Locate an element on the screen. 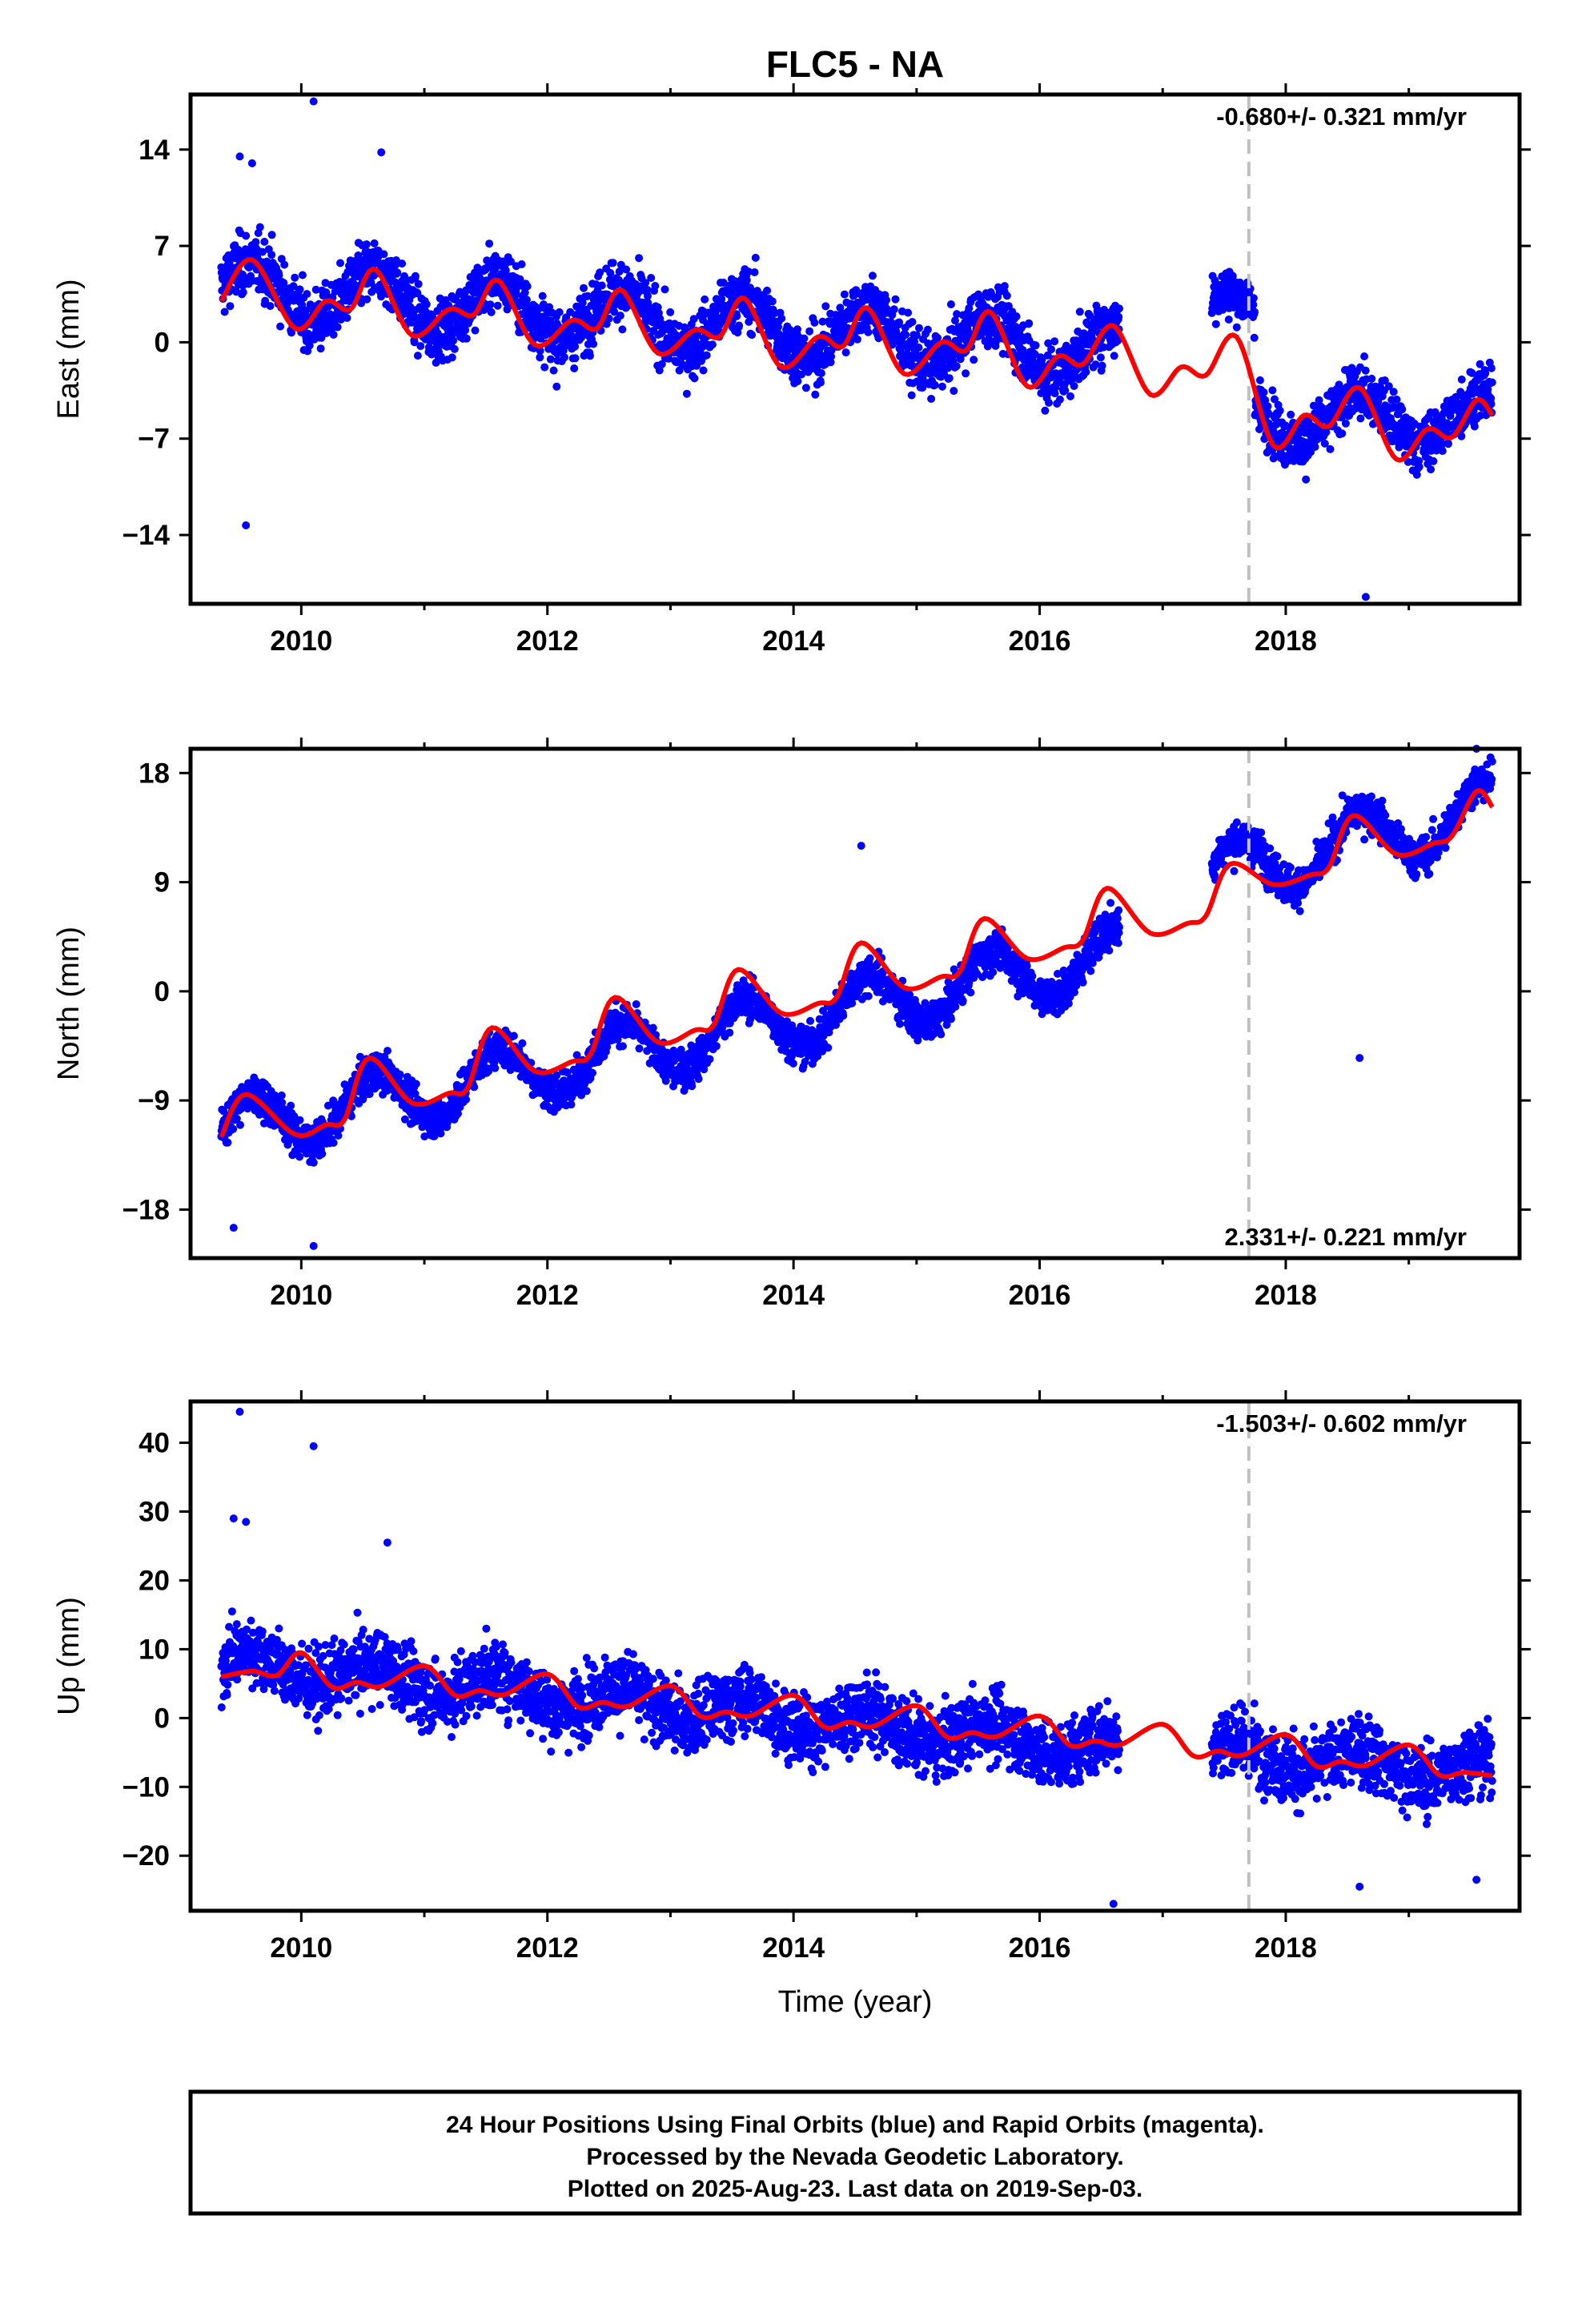 The image size is (1582, 2324). y-tick-label: 0 is located at coordinates (162, 342).